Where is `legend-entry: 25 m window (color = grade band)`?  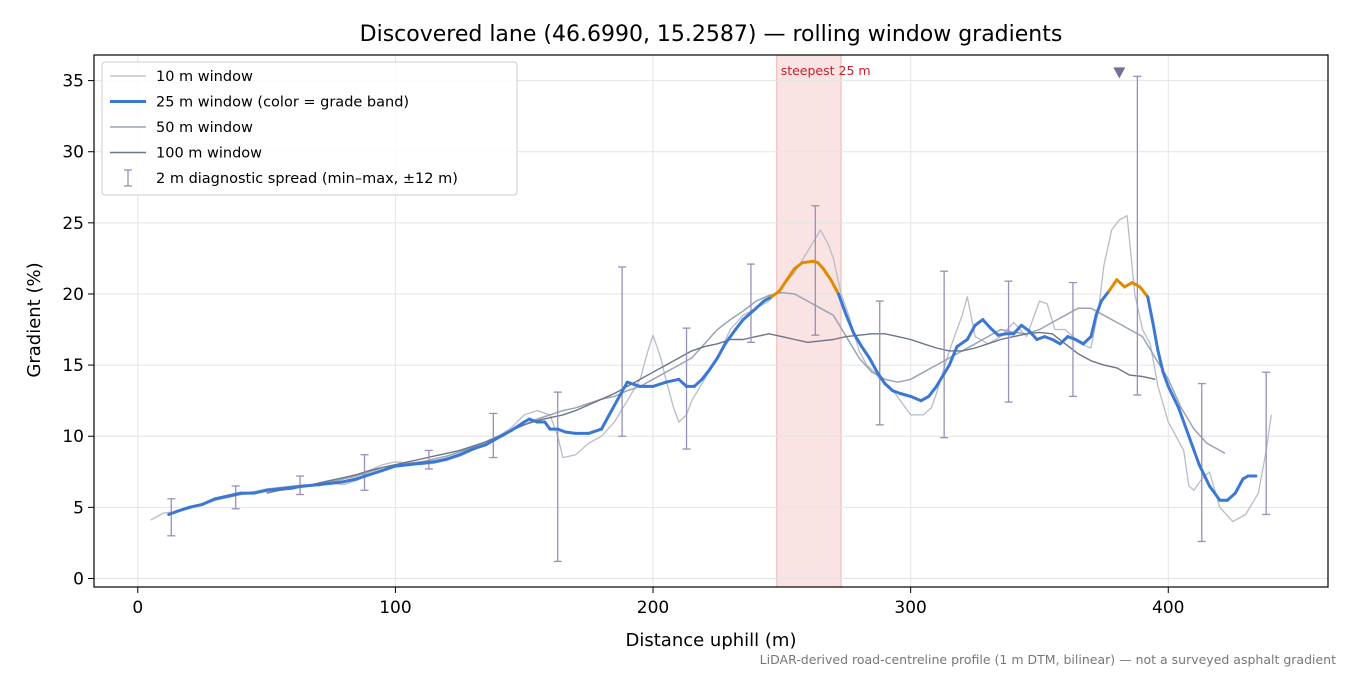 legend-entry: 25 m window (color = grade band) is located at coordinates (259, 103).